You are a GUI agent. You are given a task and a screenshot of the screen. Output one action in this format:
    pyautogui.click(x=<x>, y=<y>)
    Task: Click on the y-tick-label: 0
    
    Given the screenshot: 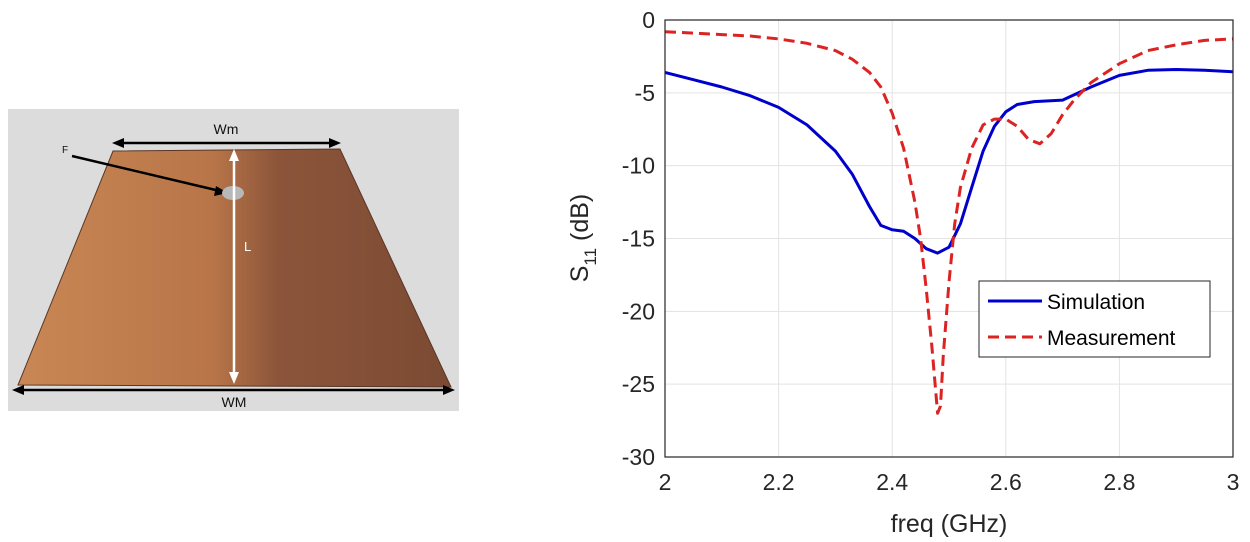 What is the action you would take?
    pyautogui.click(x=648, y=20)
    